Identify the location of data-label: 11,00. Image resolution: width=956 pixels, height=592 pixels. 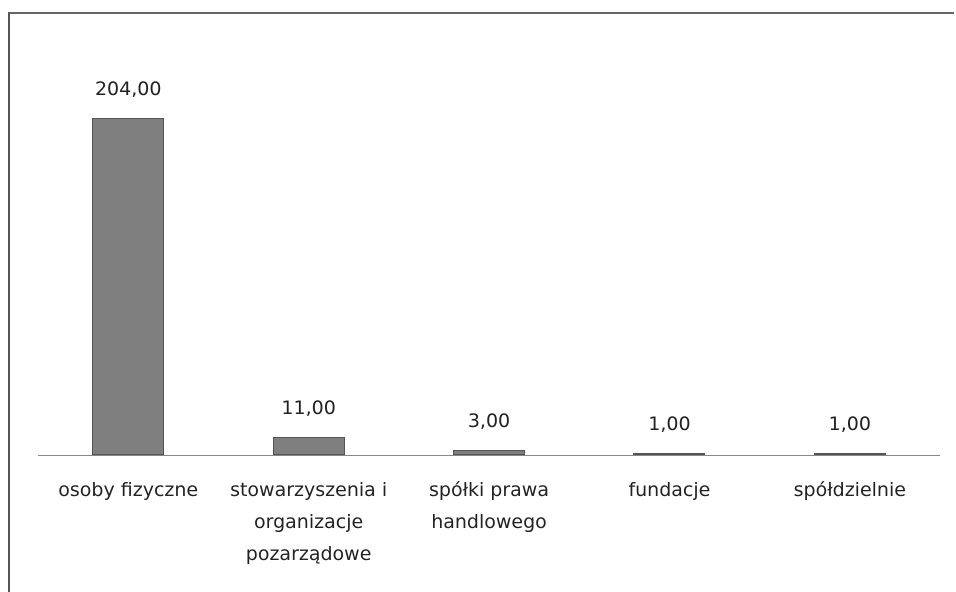
(308, 407).